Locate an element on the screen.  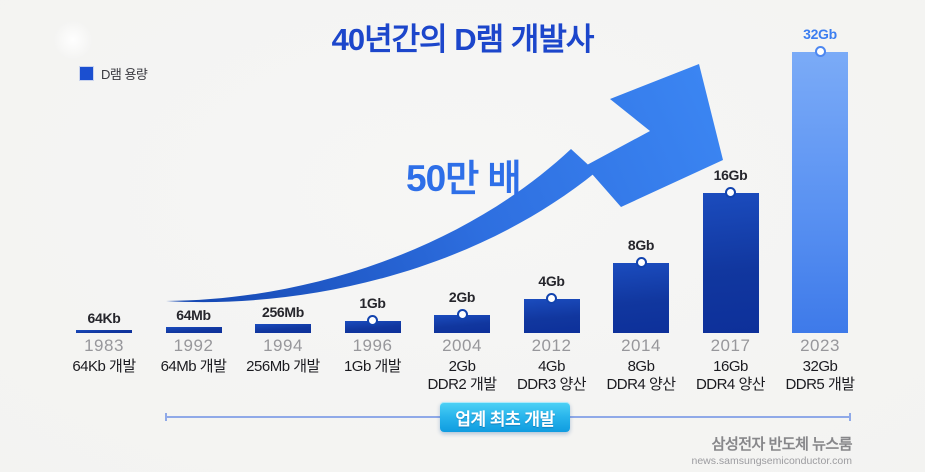
bar-marker-icon-2014 is located at coordinates (641, 262).